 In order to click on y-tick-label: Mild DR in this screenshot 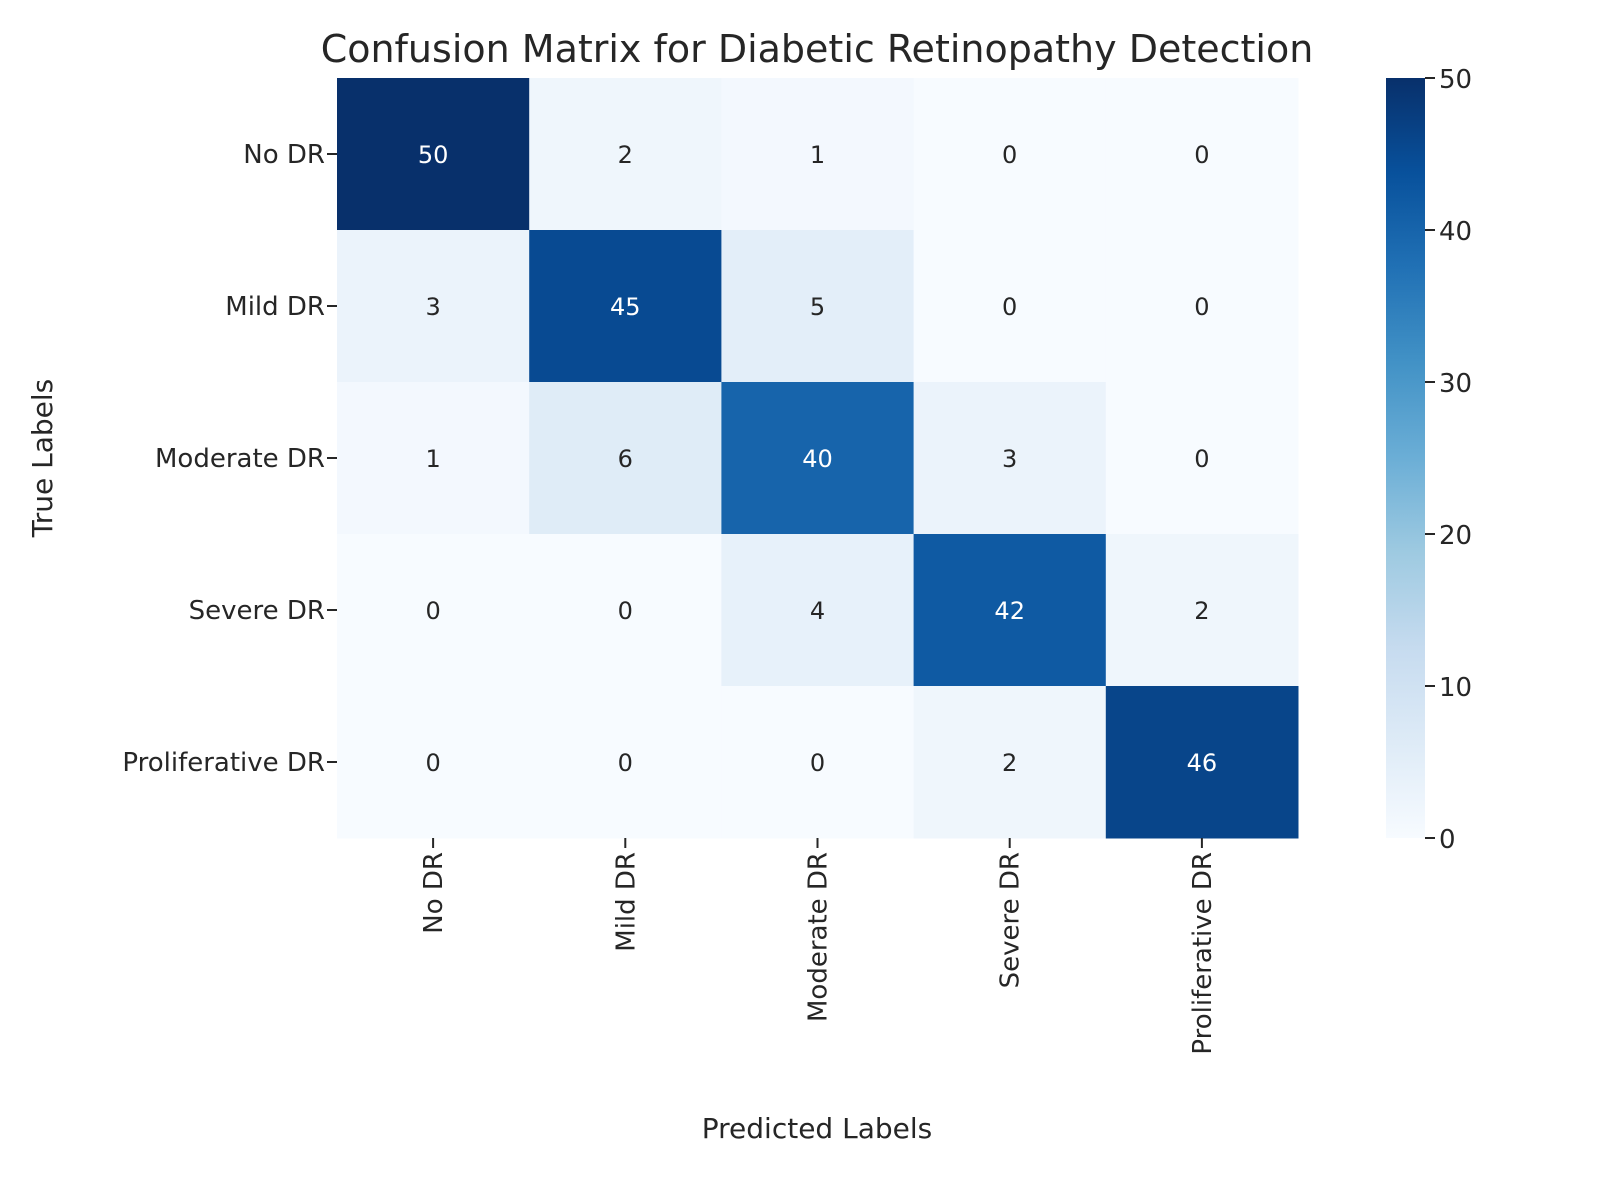, I will do `click(275, 307)`.